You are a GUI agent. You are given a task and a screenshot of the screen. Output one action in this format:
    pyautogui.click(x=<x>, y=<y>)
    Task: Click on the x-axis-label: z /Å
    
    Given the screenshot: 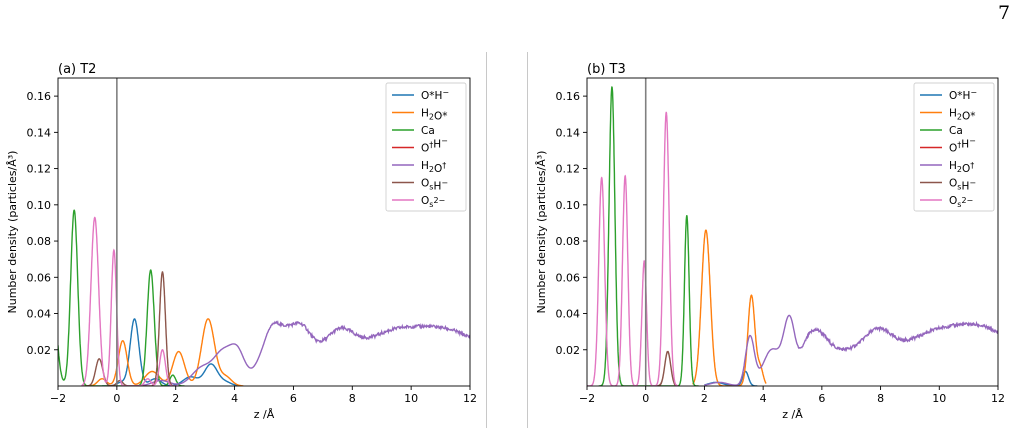 What is the action you would take?
    pyautogui.click(x=264, y=414)
    